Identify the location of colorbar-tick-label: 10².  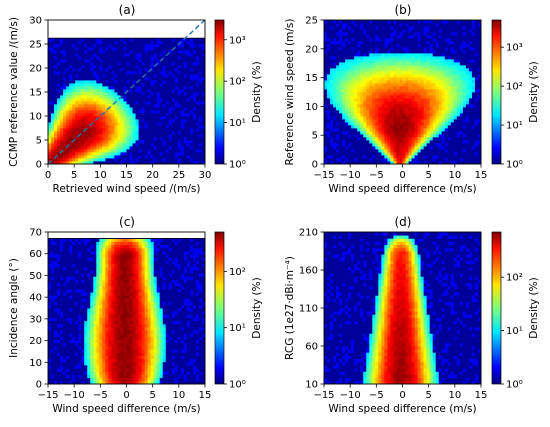
(237, 82).